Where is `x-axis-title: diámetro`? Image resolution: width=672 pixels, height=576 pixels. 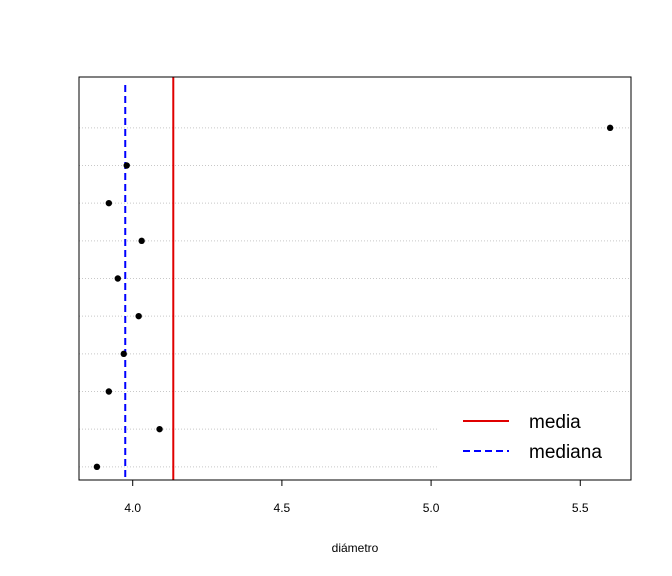
x-axis-title: diámetro is located at coordinates (355, 548).